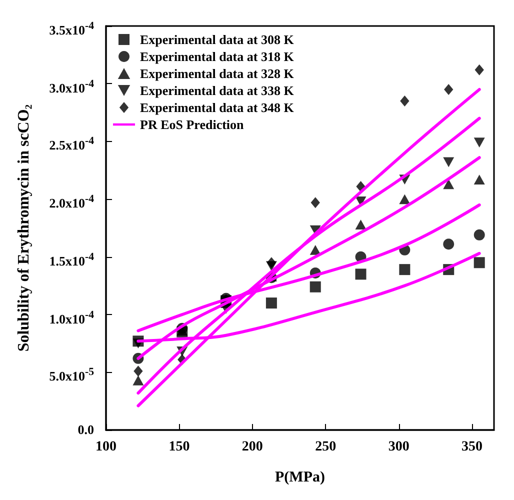 The image size is (514, 500). Describe the element at coordinates (71, 260) in the screenshot. I see `y-tick-label: 1.5x10$^{-4}$` at that location.